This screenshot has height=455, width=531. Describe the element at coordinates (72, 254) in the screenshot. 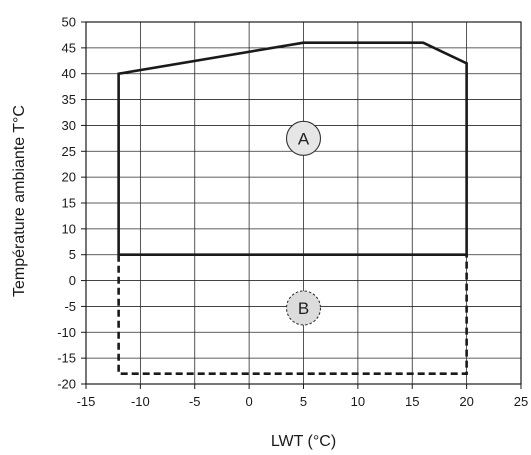

I see `y-tick-label: 5` at that location.